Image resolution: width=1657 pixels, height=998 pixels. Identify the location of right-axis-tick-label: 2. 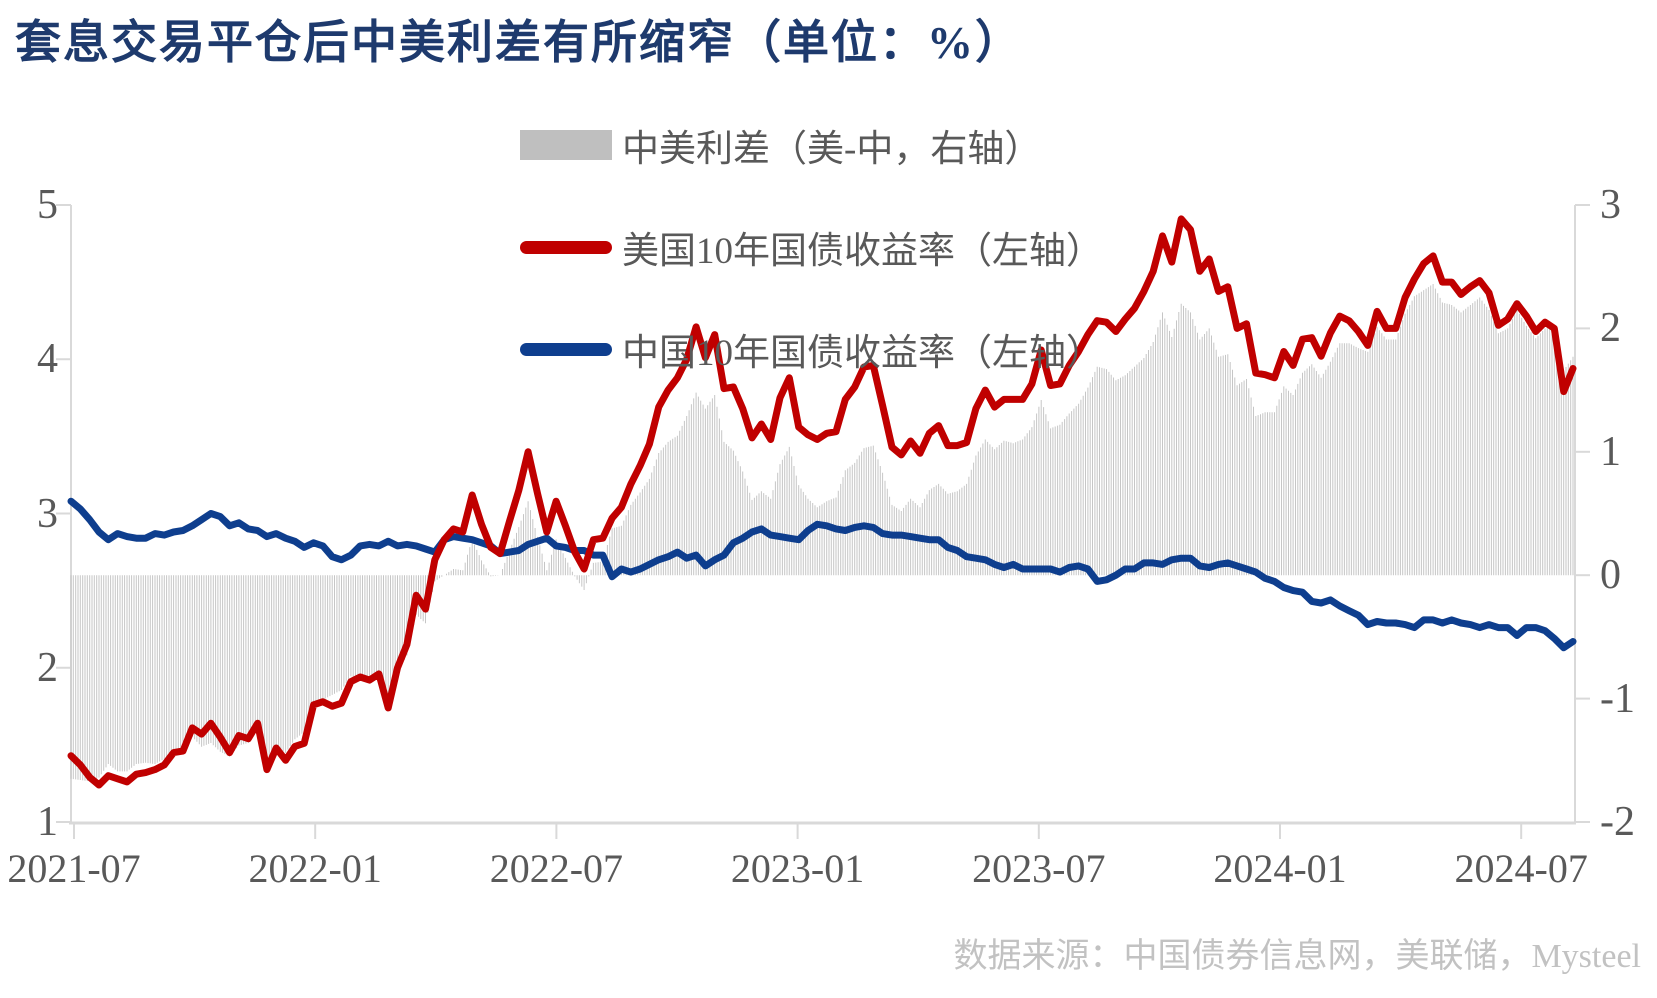
(1610, 328).